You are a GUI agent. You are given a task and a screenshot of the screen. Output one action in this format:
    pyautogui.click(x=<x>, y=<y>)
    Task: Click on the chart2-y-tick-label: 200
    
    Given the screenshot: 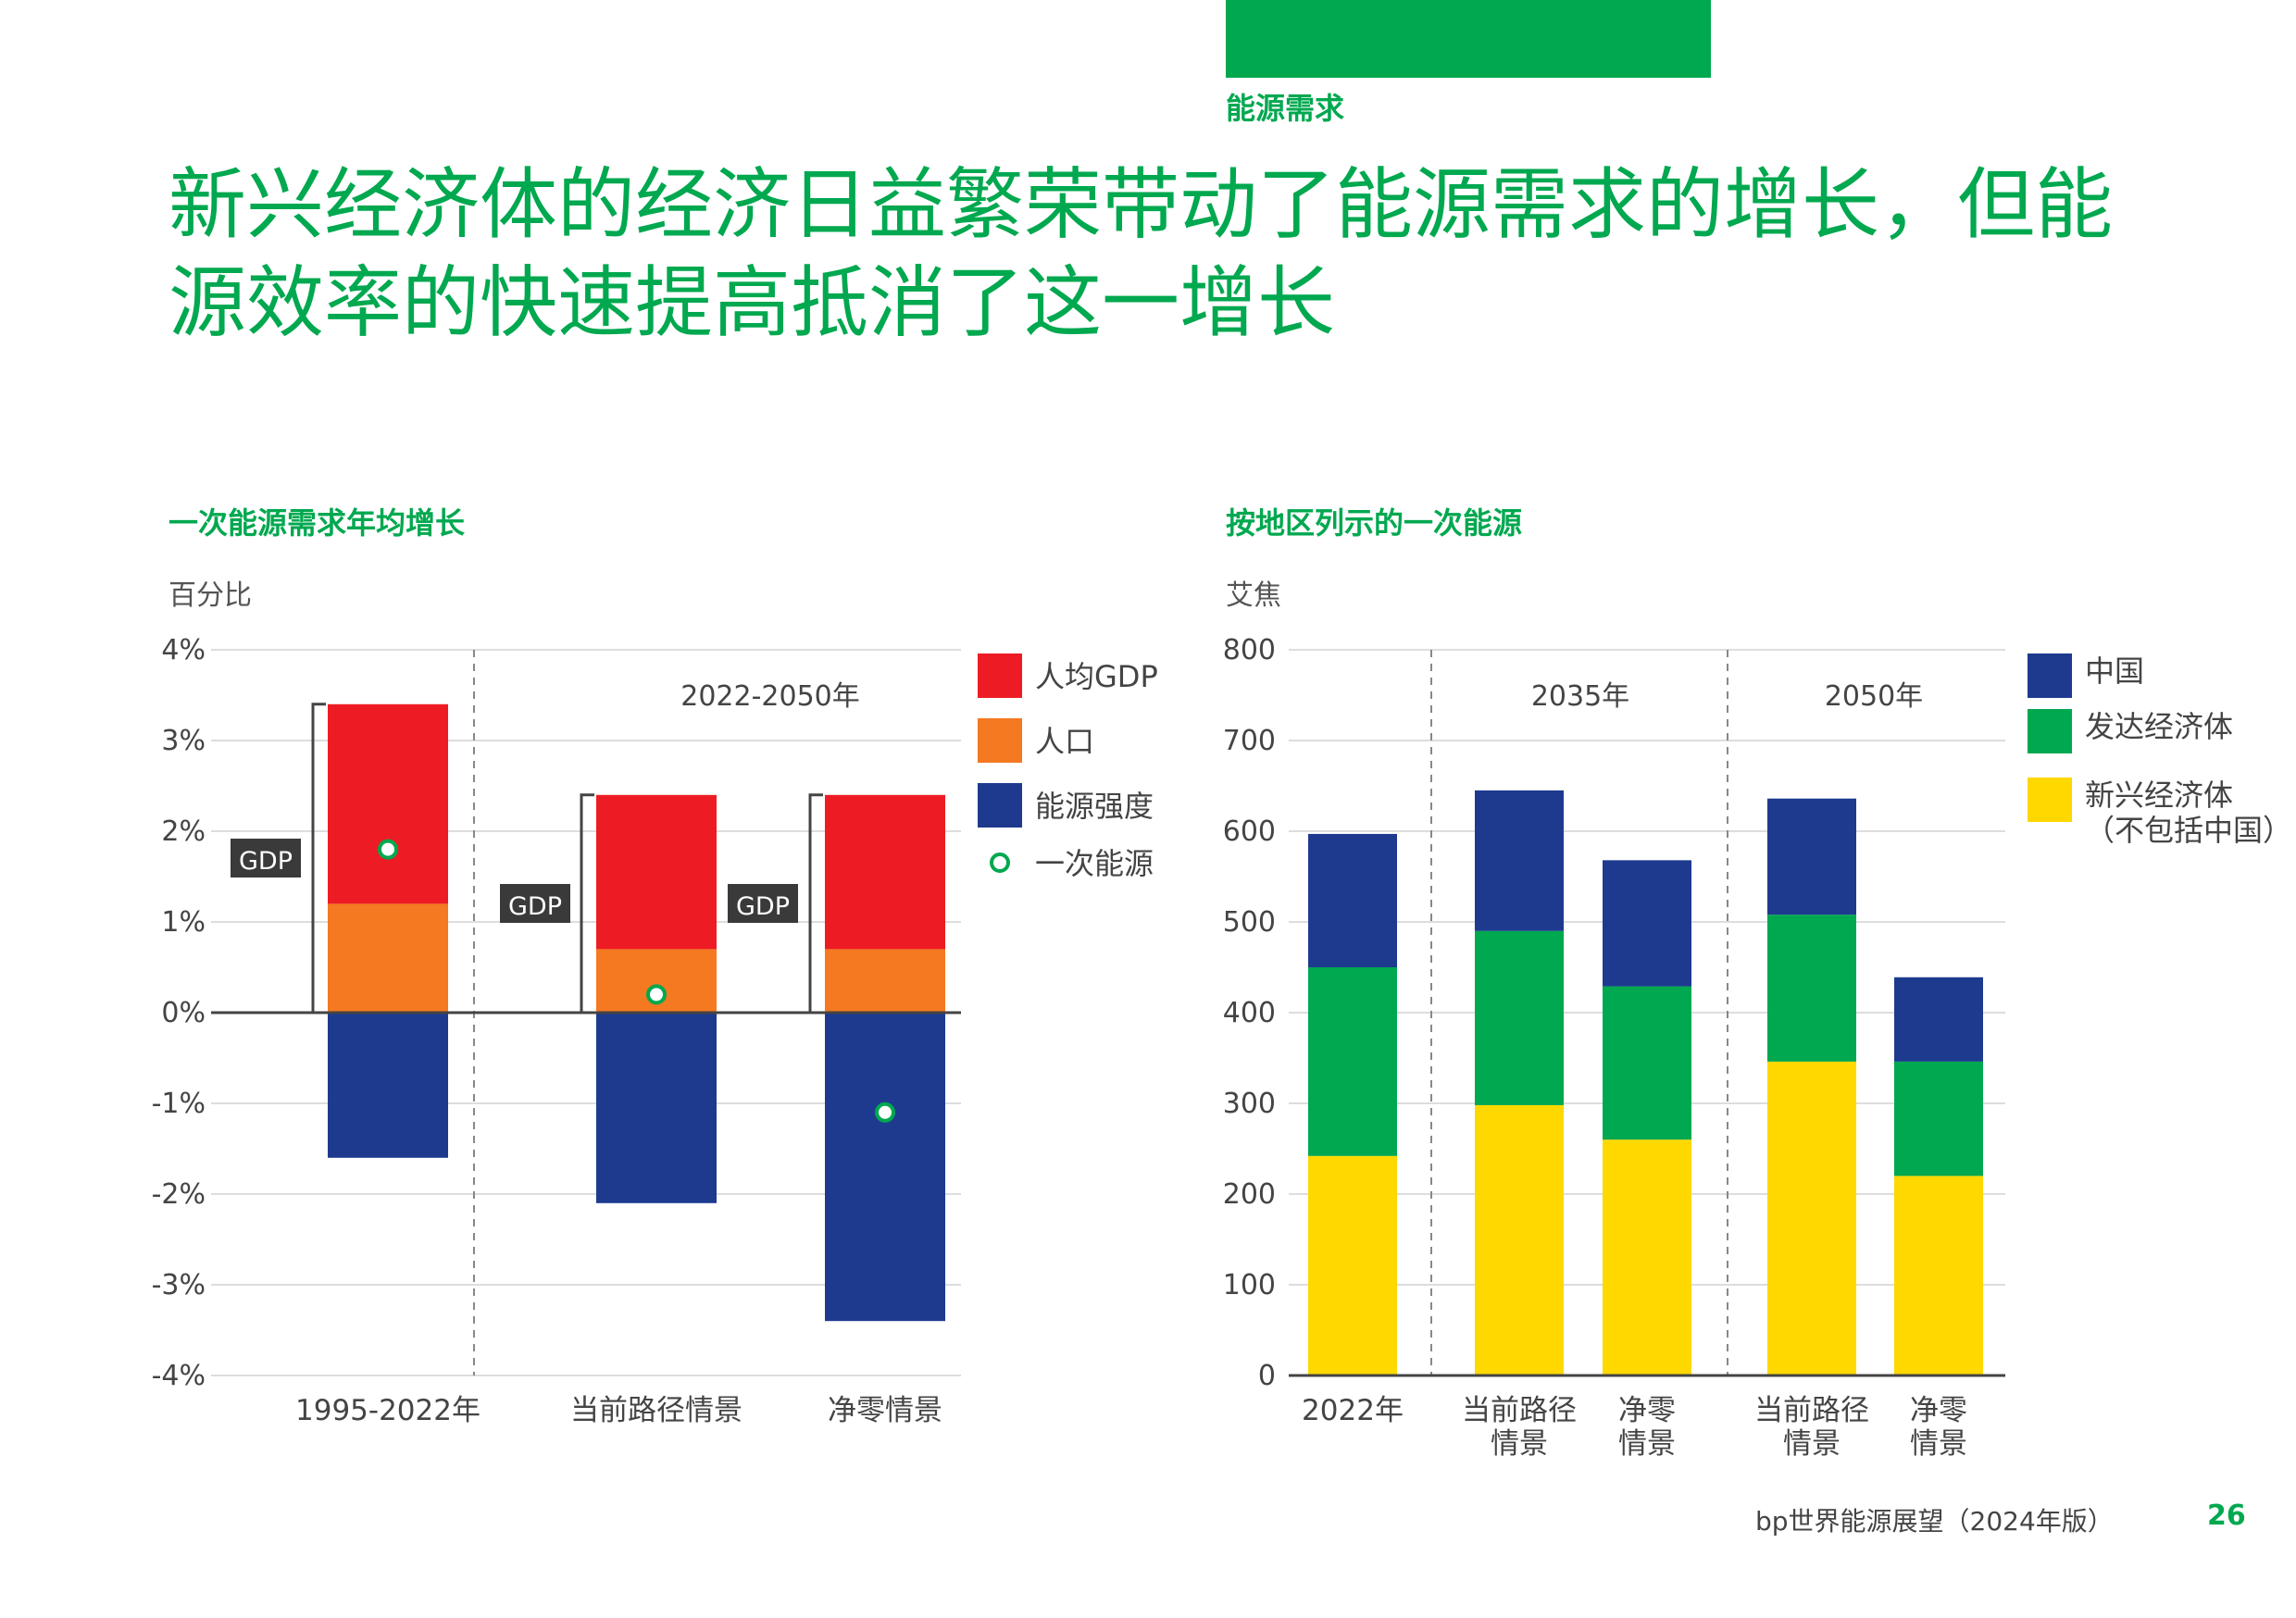 What is the action you would take?
    pyautogui.click(x=1249, y=1194)
    